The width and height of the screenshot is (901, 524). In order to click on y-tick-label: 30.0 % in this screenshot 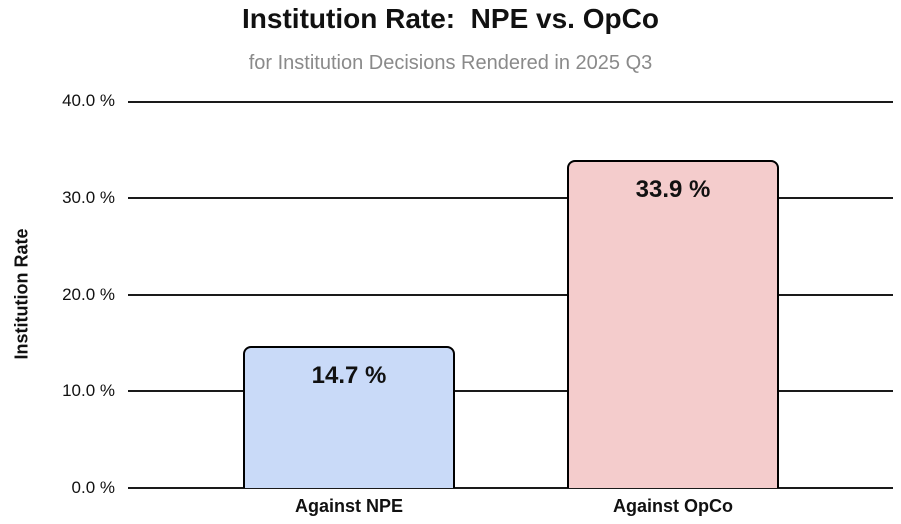, I will do `click(88, 197)`.